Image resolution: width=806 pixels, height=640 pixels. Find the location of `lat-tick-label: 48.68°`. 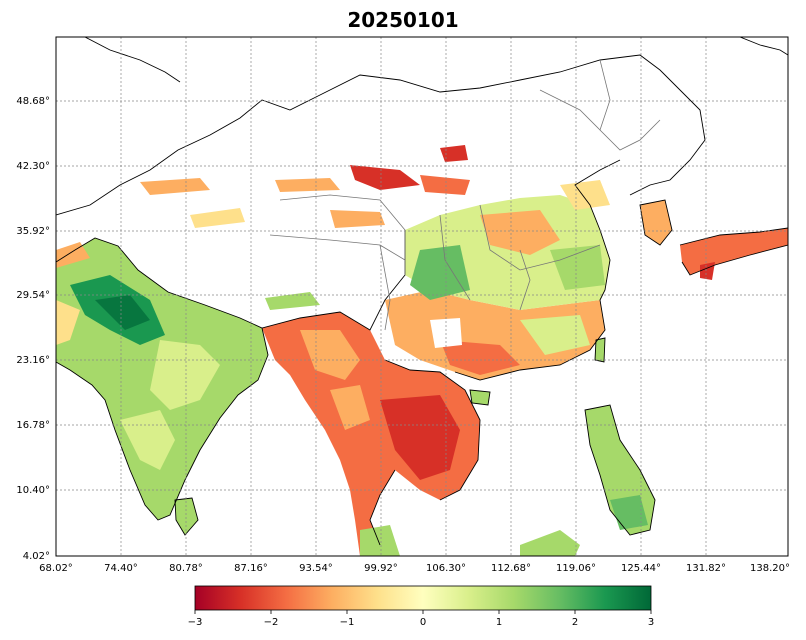

lat-tick-label: 48.68° is located at coordinates (33, 101).